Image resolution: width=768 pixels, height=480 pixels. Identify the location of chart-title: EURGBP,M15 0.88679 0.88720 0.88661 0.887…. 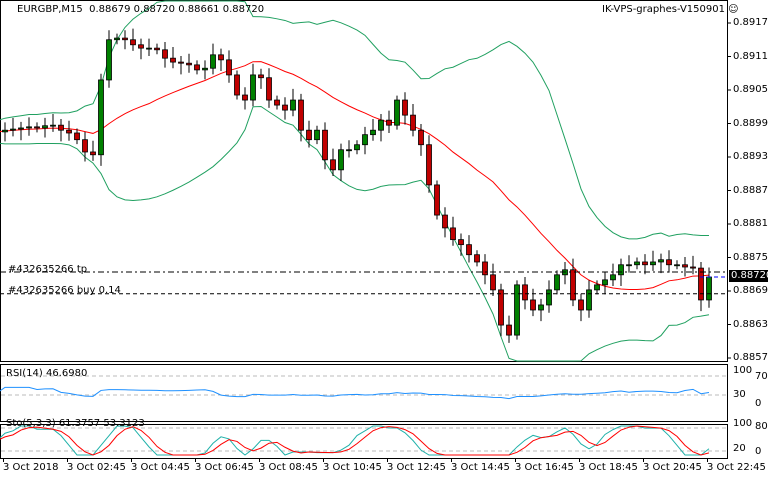
(141, 9).